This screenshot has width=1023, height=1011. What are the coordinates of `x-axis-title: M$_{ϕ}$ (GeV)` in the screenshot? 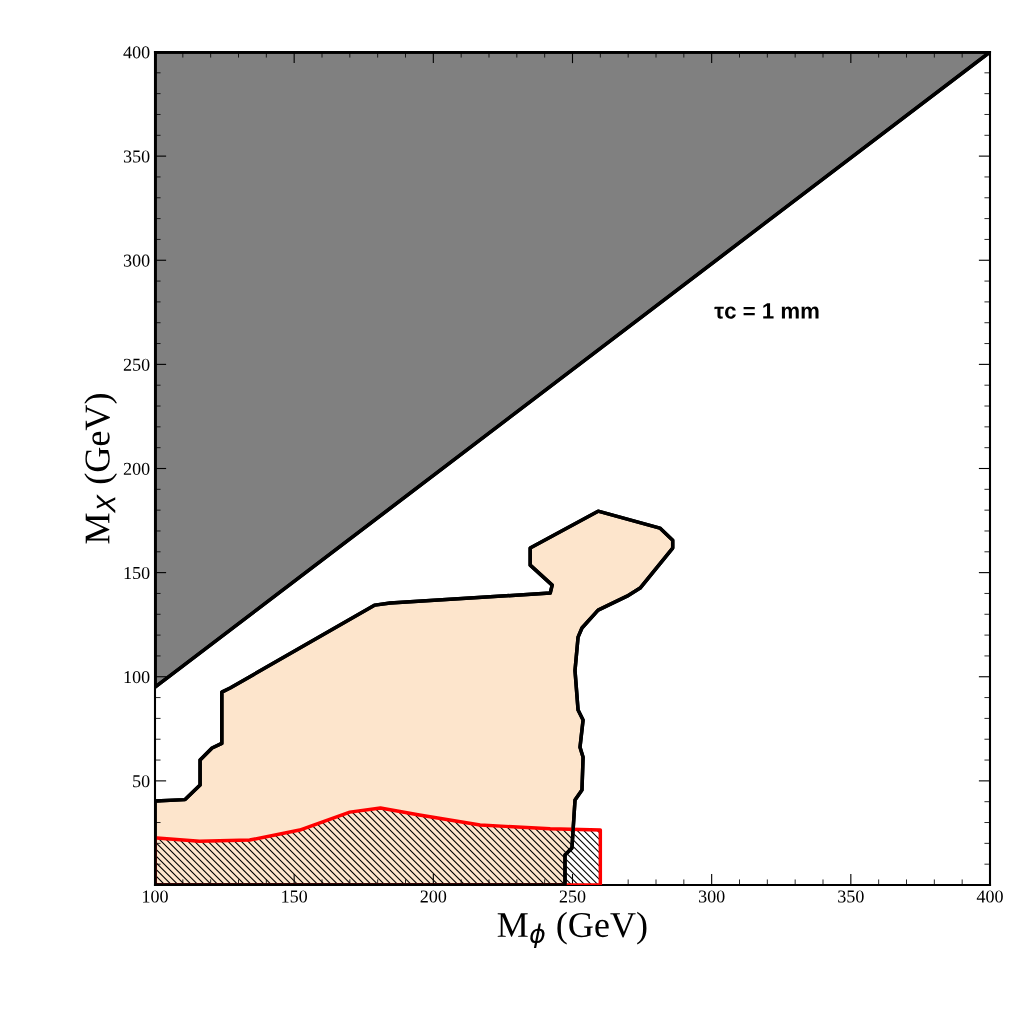 It's located at (572, 930).